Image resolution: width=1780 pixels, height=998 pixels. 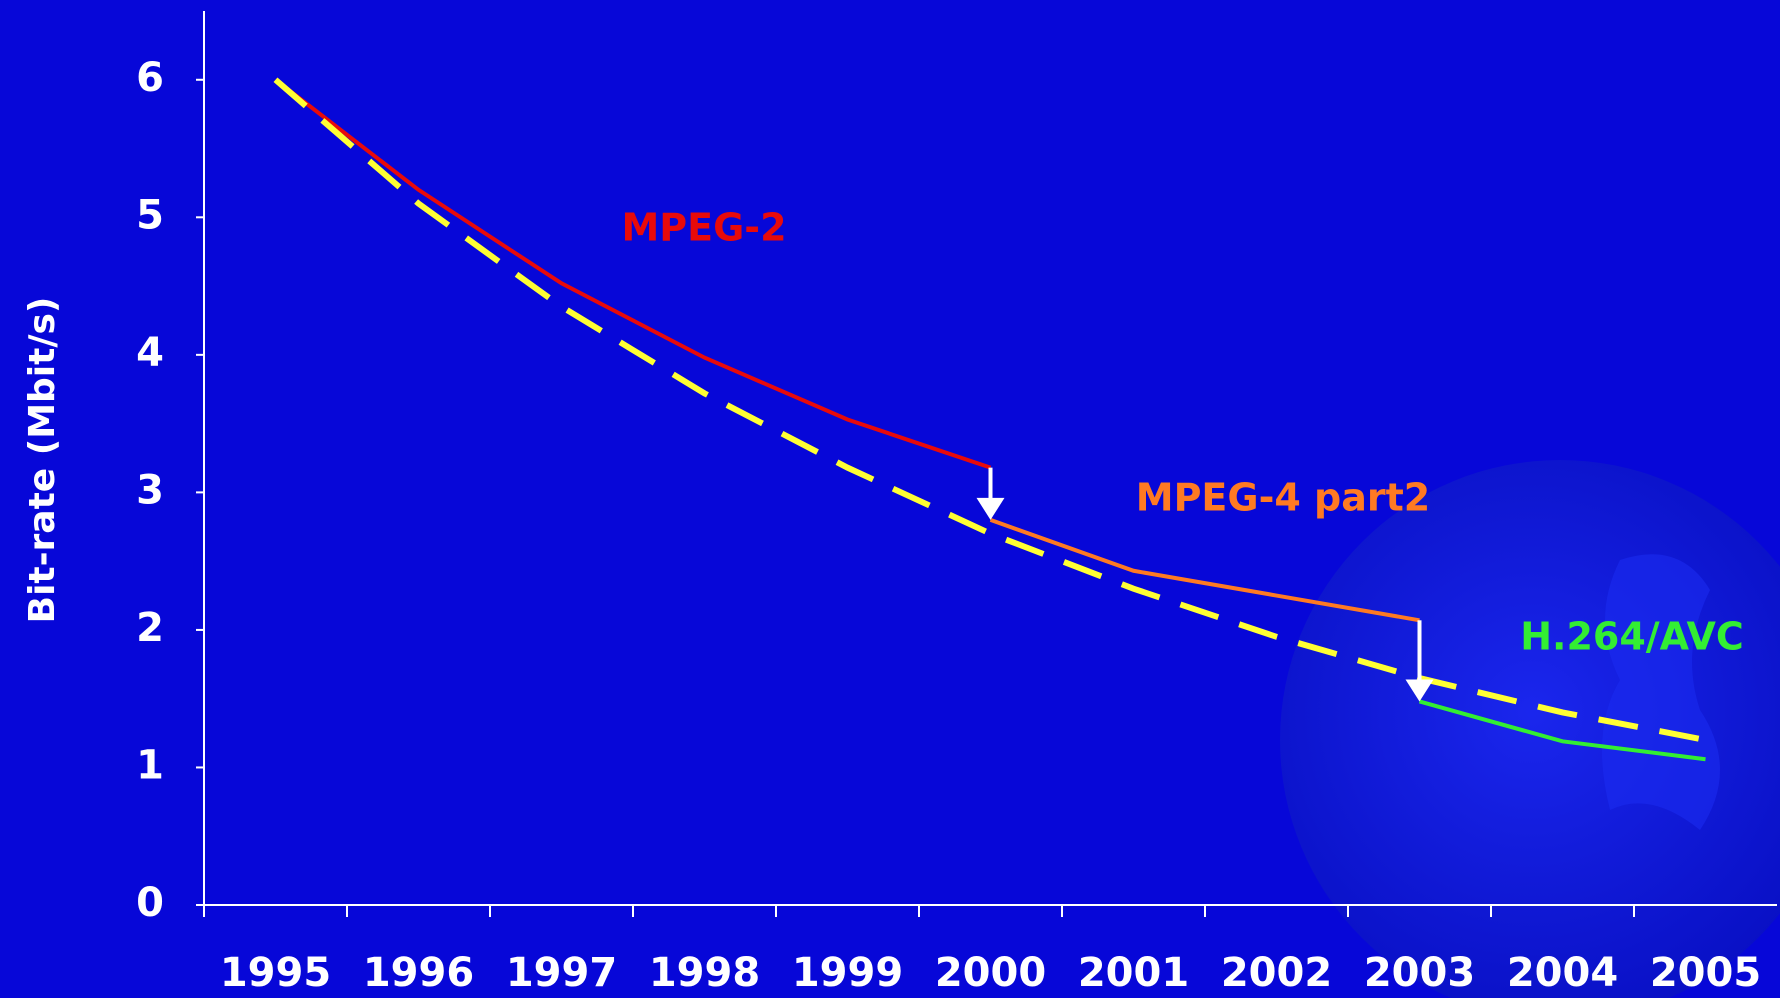 I want to click on y-tick-label: 1, so click(x=150, y=765).